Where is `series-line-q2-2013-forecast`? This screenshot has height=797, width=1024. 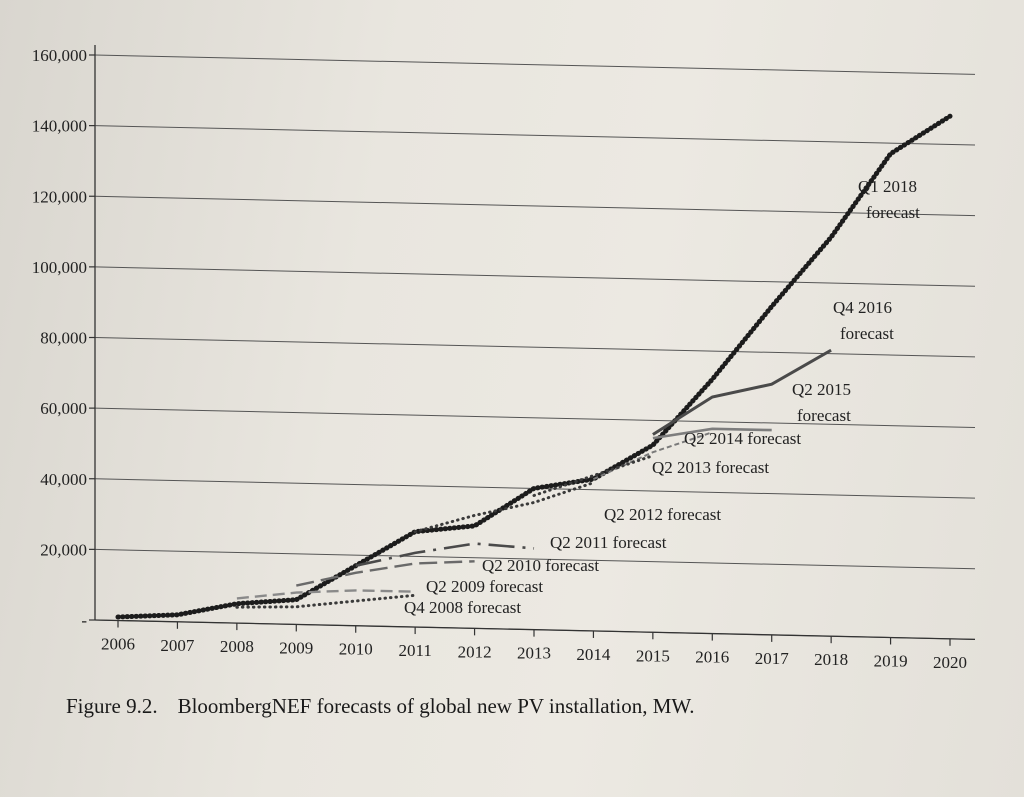 series-line-q2-2013-forecast is located at coordinates (593, 475).